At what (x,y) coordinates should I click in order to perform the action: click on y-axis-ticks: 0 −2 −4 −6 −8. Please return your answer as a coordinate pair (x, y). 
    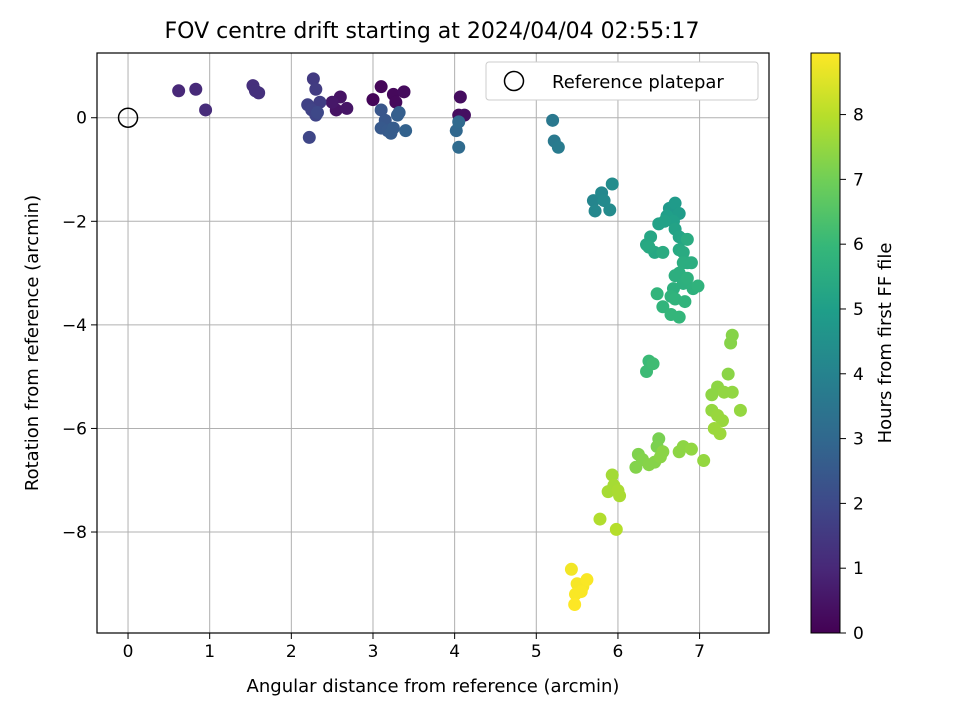
    Looking at the image, I should click on (79, 326).